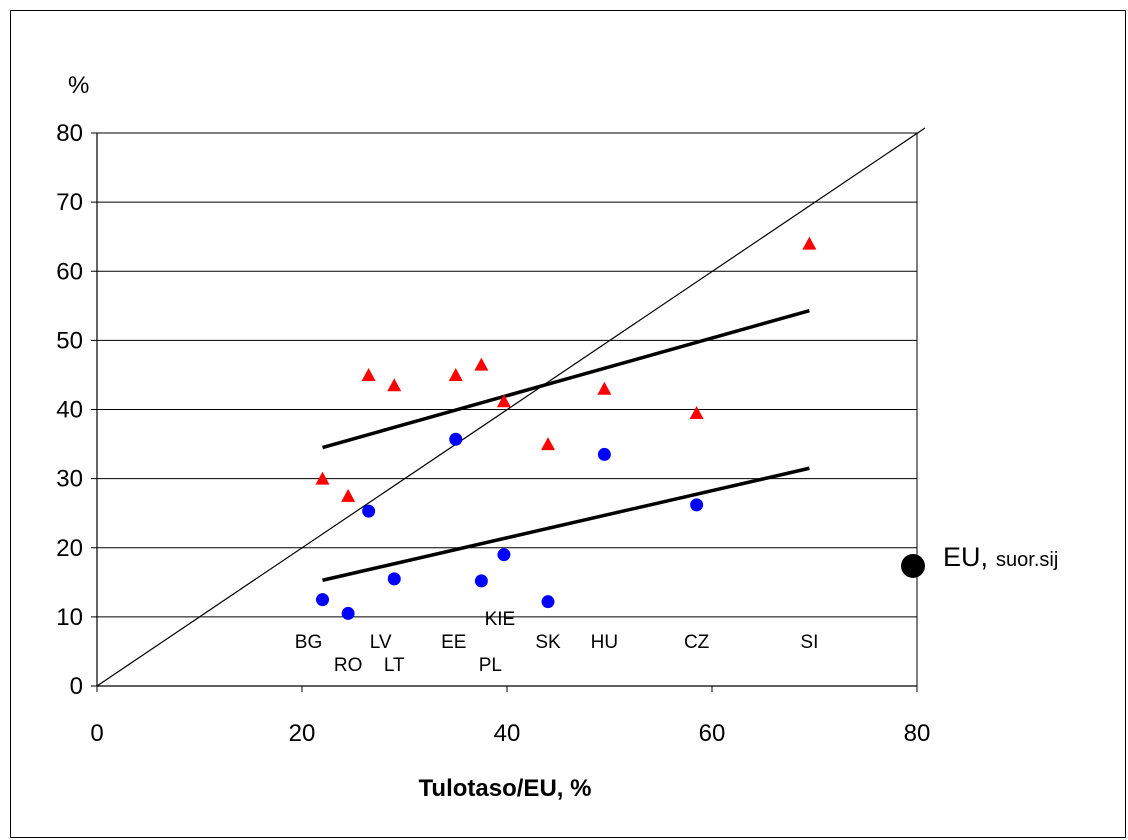 This screenshot has height=840, width=1128. What do you see at coordinates (500, 619) in the screenshot?
I see `country-label-kie: KIE` at bounding box center [500, 619].